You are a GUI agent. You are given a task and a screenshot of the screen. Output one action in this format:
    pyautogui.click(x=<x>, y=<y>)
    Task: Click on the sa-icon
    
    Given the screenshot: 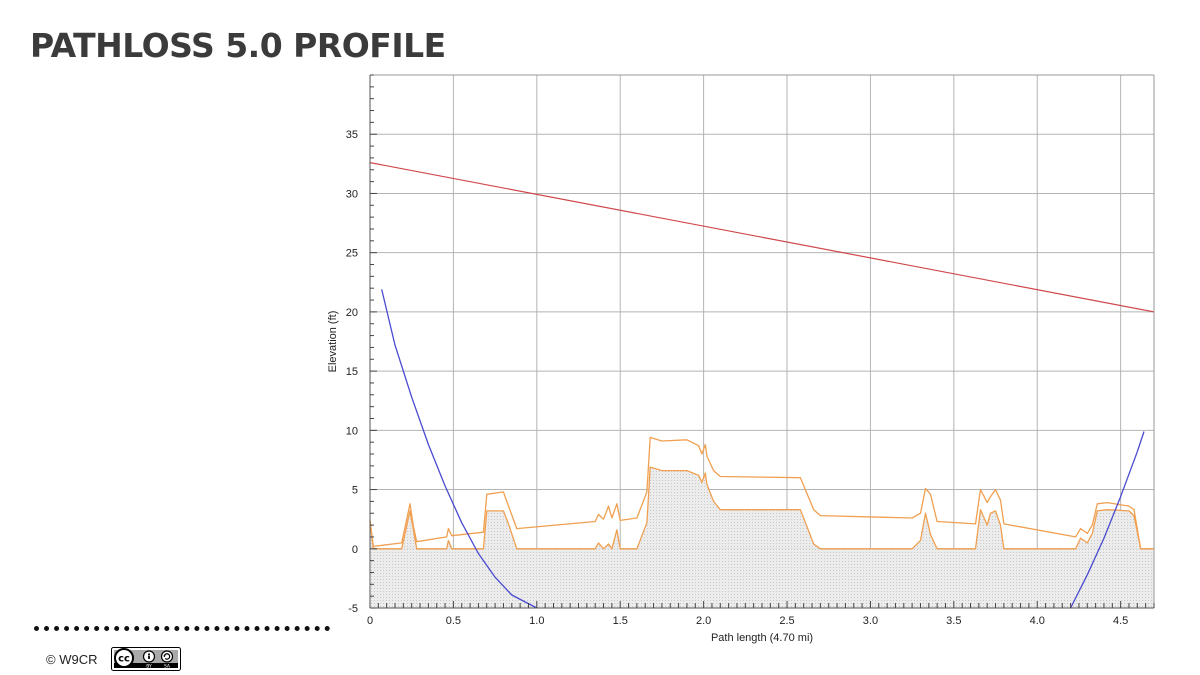 What is the action you would take?
    pyautogui.click(x=167, y=656)
    